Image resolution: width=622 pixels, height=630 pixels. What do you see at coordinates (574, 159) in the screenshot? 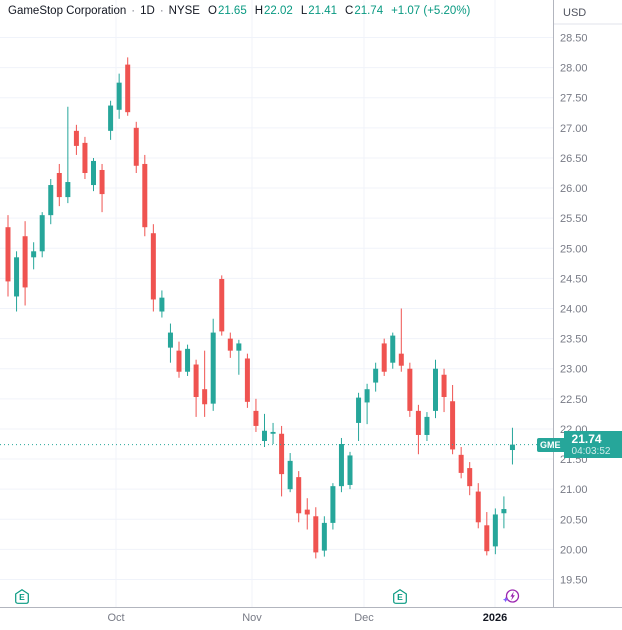
I see `price-tick-label: 26.50` at bounding box center [574, 159].